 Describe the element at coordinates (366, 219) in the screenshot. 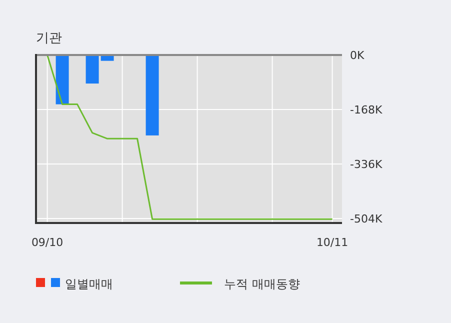

I see `y-tick-label: -504K` at that location.